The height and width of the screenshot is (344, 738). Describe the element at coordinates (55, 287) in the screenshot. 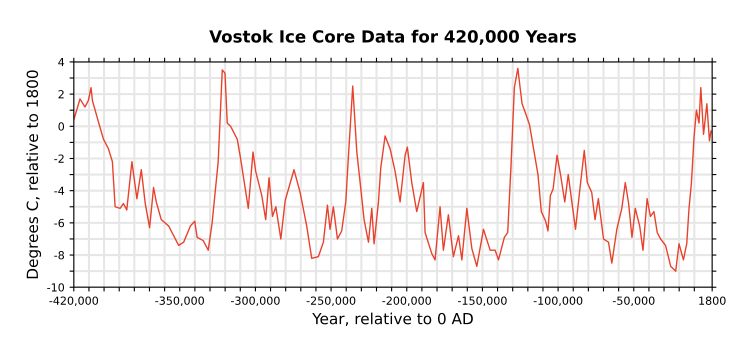

I see `y-tick-label: -10` at that location.